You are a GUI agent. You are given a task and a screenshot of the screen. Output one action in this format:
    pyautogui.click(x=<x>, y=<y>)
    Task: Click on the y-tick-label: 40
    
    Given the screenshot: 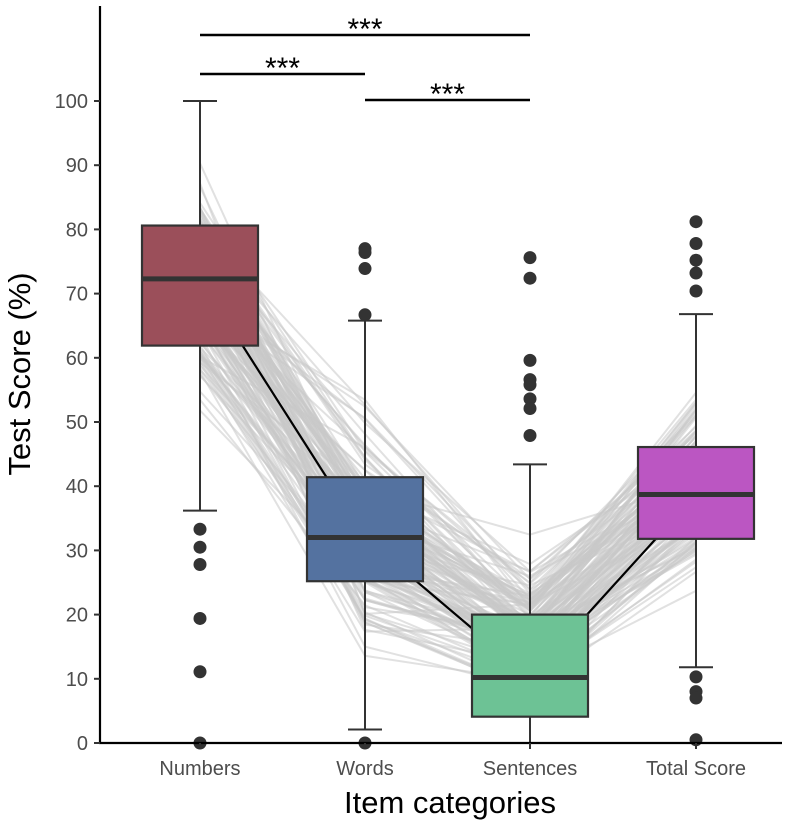 What is the action you would take?
    pyautogui.click(x=77, y=487)
    